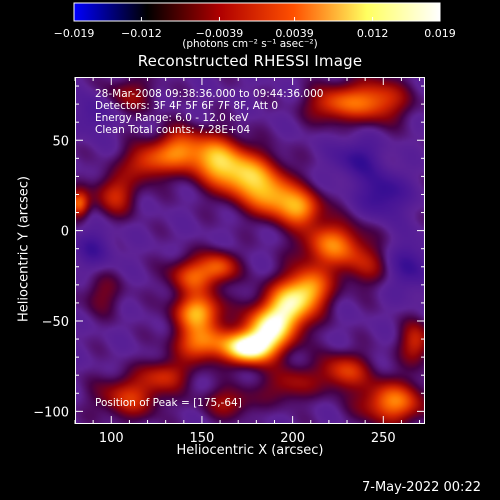 This screenshot has width=500, height=500. I want to click on total-counts-annotation: Clean Total counts: 7.28E+04, so click(173, 130).